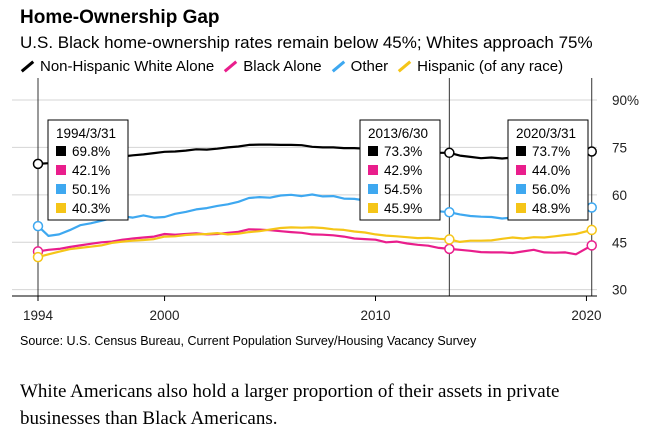  I want to click on legend-label-other: Other, so click(369, 66).